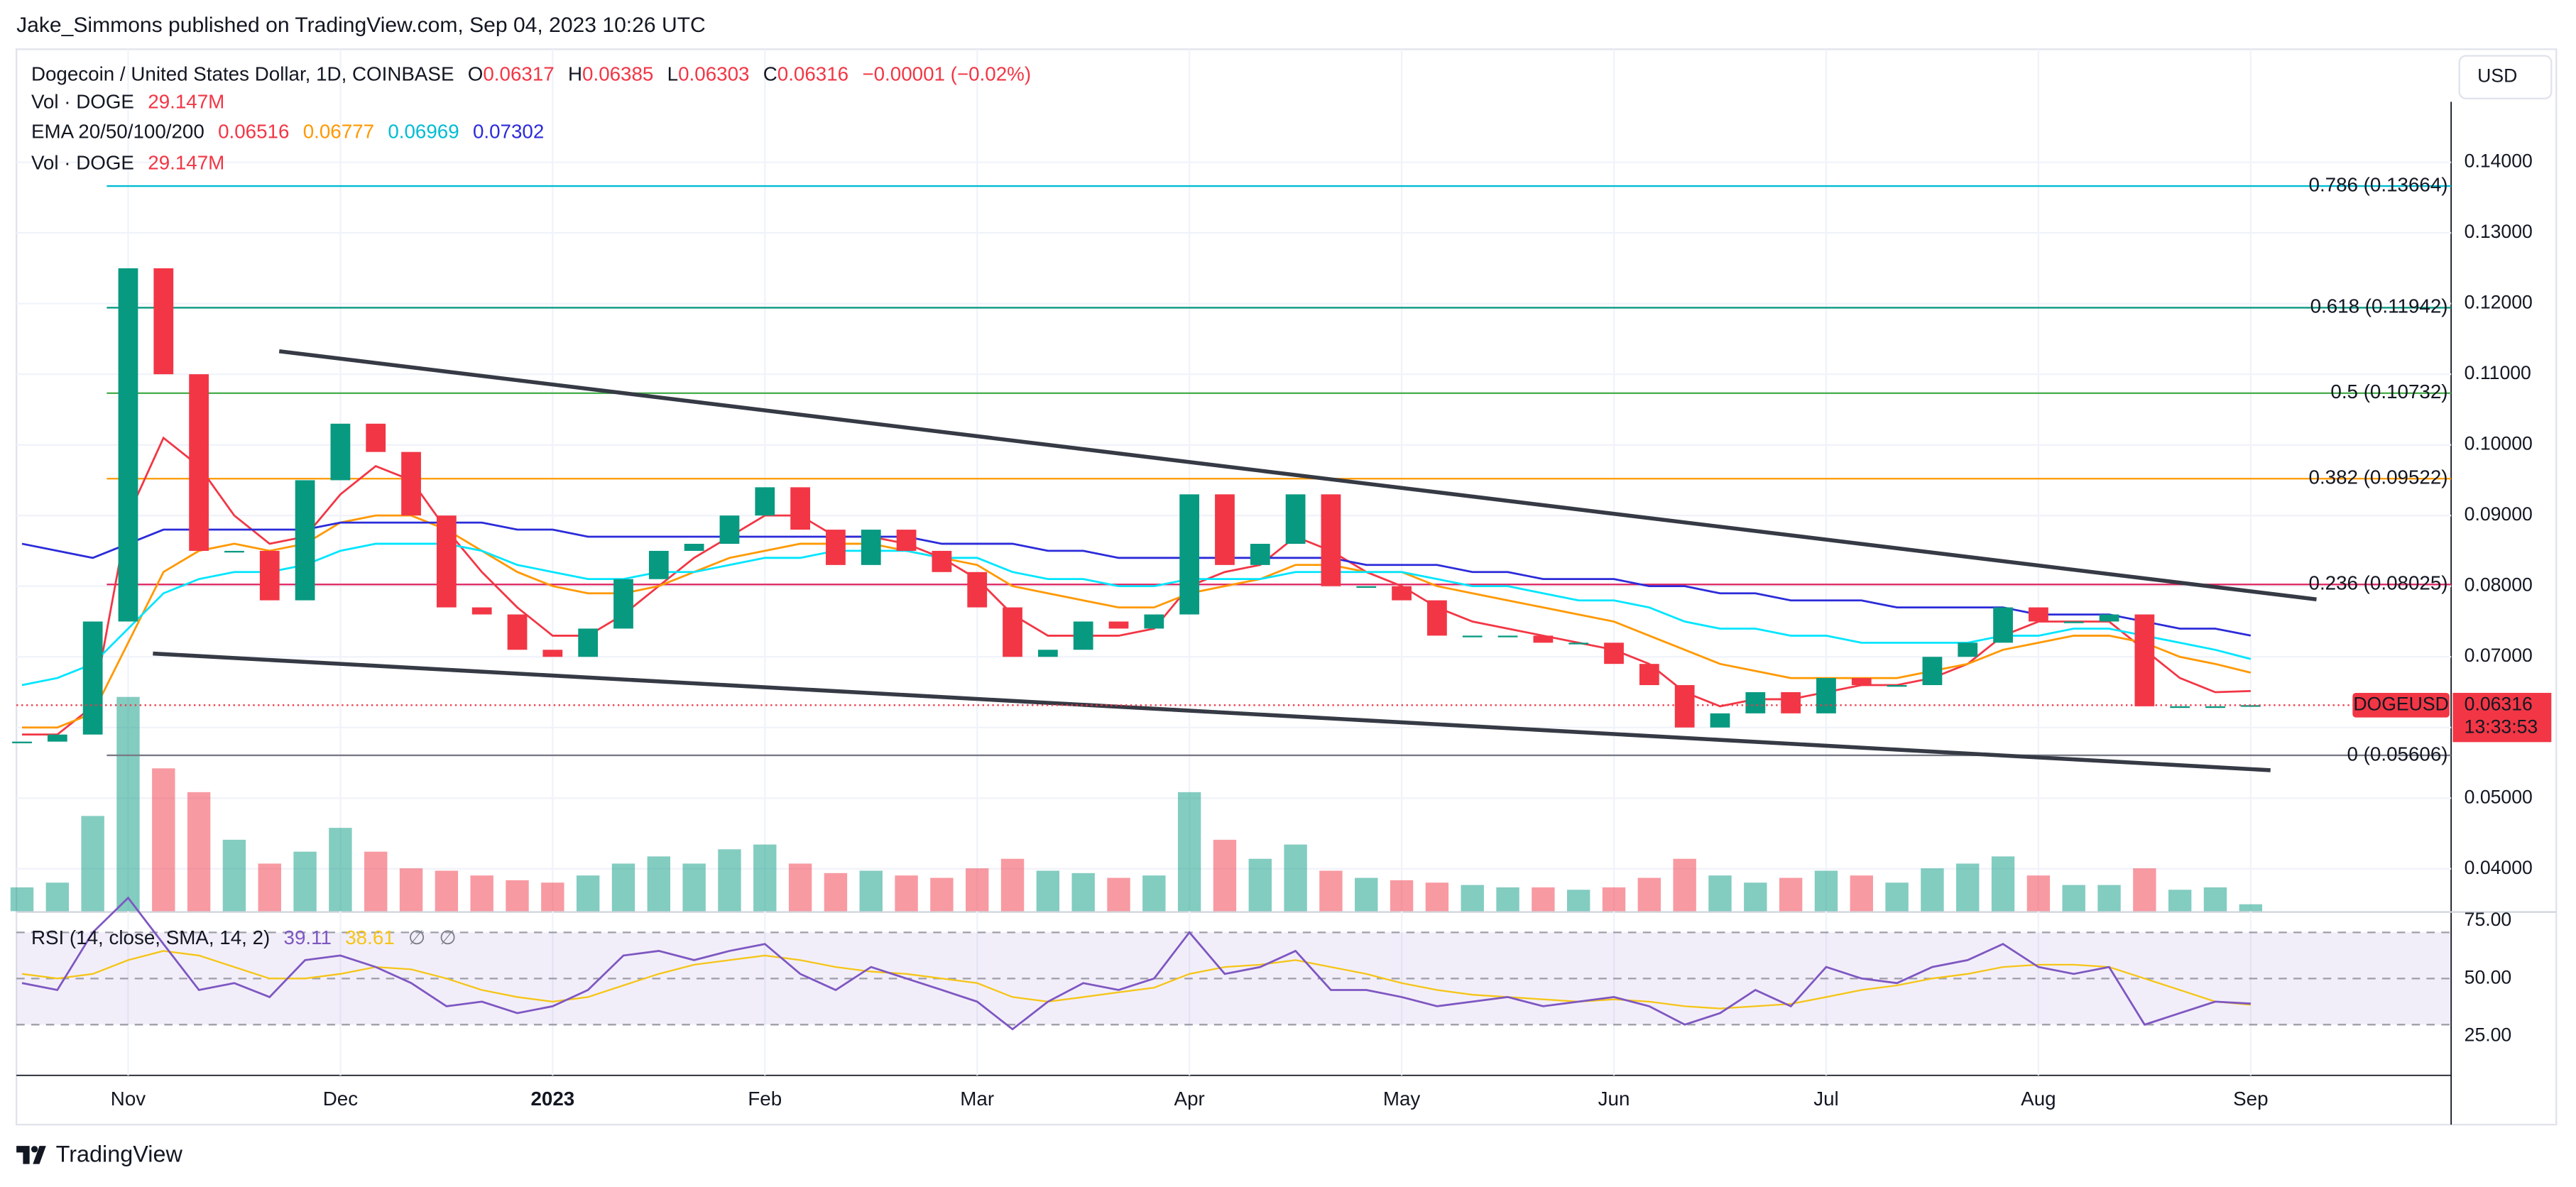 Image resolution: width=2576 pixels, height=1187 pixels. What do you see at coordinates (2497, 76) in the screenshot?
I see `currency-label: USD` at bounding box center [2497, 76].